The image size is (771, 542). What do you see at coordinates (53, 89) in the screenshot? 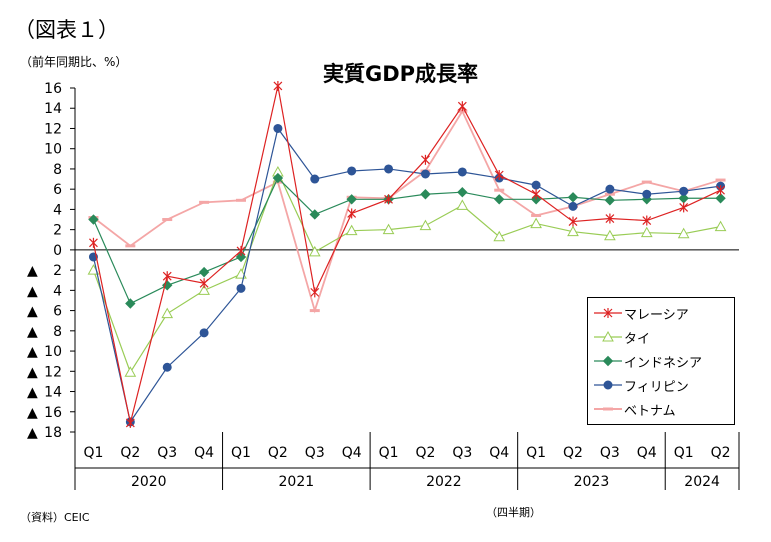
I see `y-tick-label: 16` at bounding box center [53, 89].